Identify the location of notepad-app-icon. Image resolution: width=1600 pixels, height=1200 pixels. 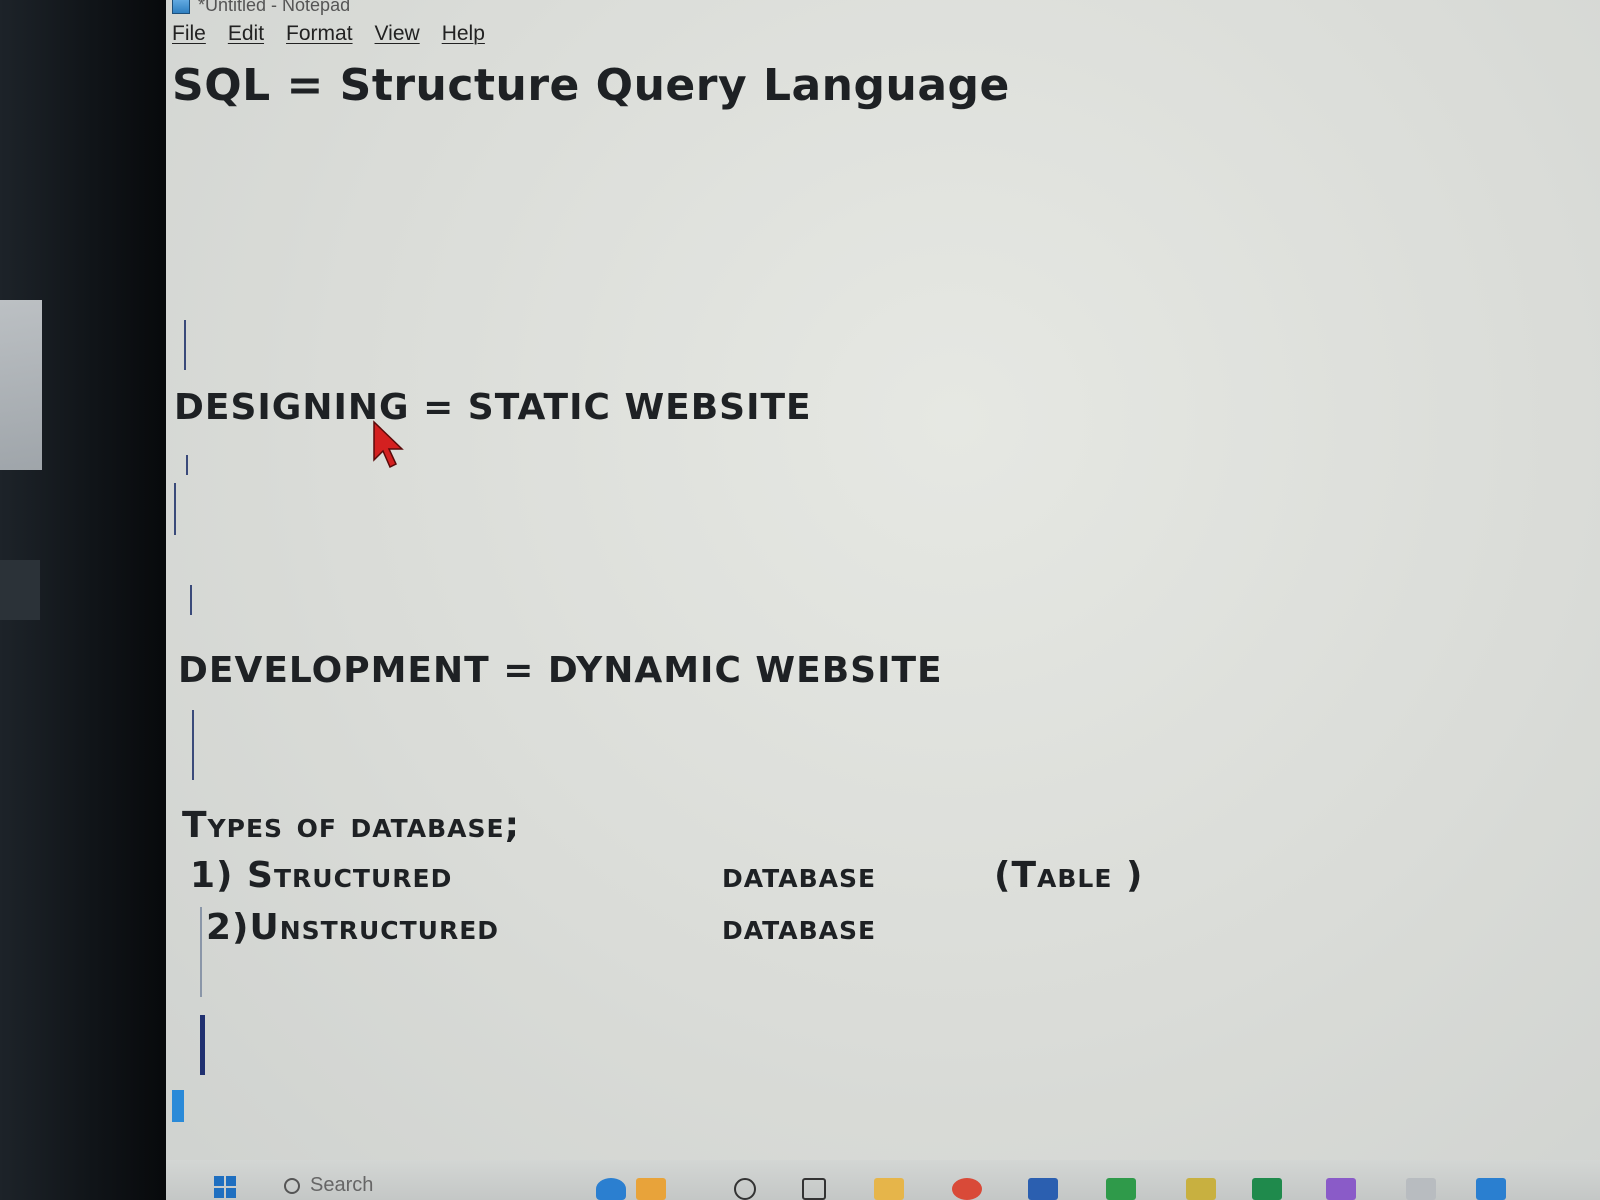
(181, 7).